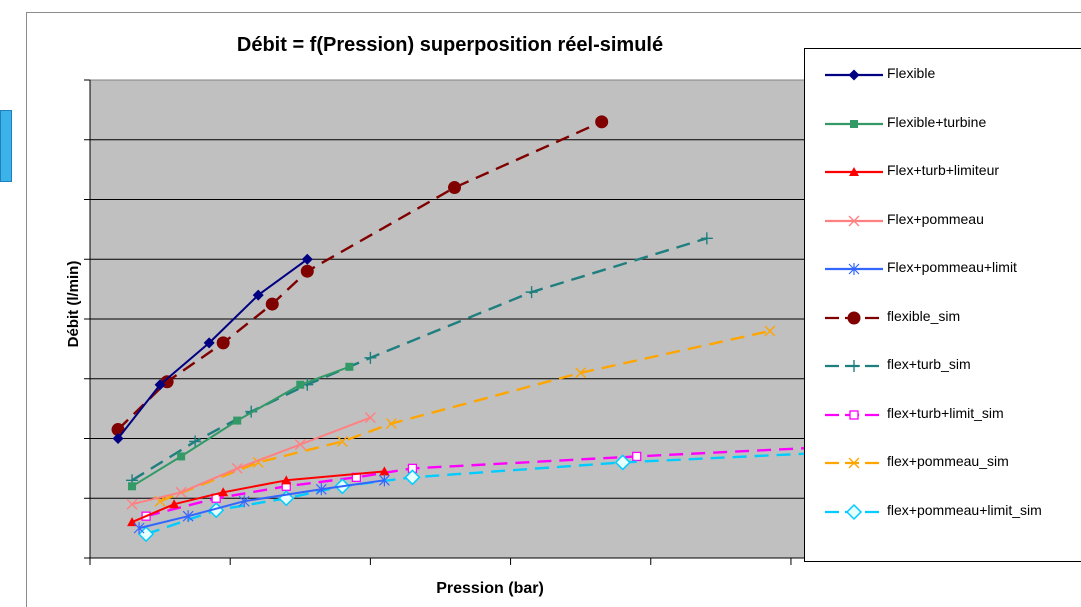  What do you see at coordinates (937, 121) in the screenshot?
I see `legend-label-flexible-turbine: Flexible+turbine` at bounding box center [937, 121].